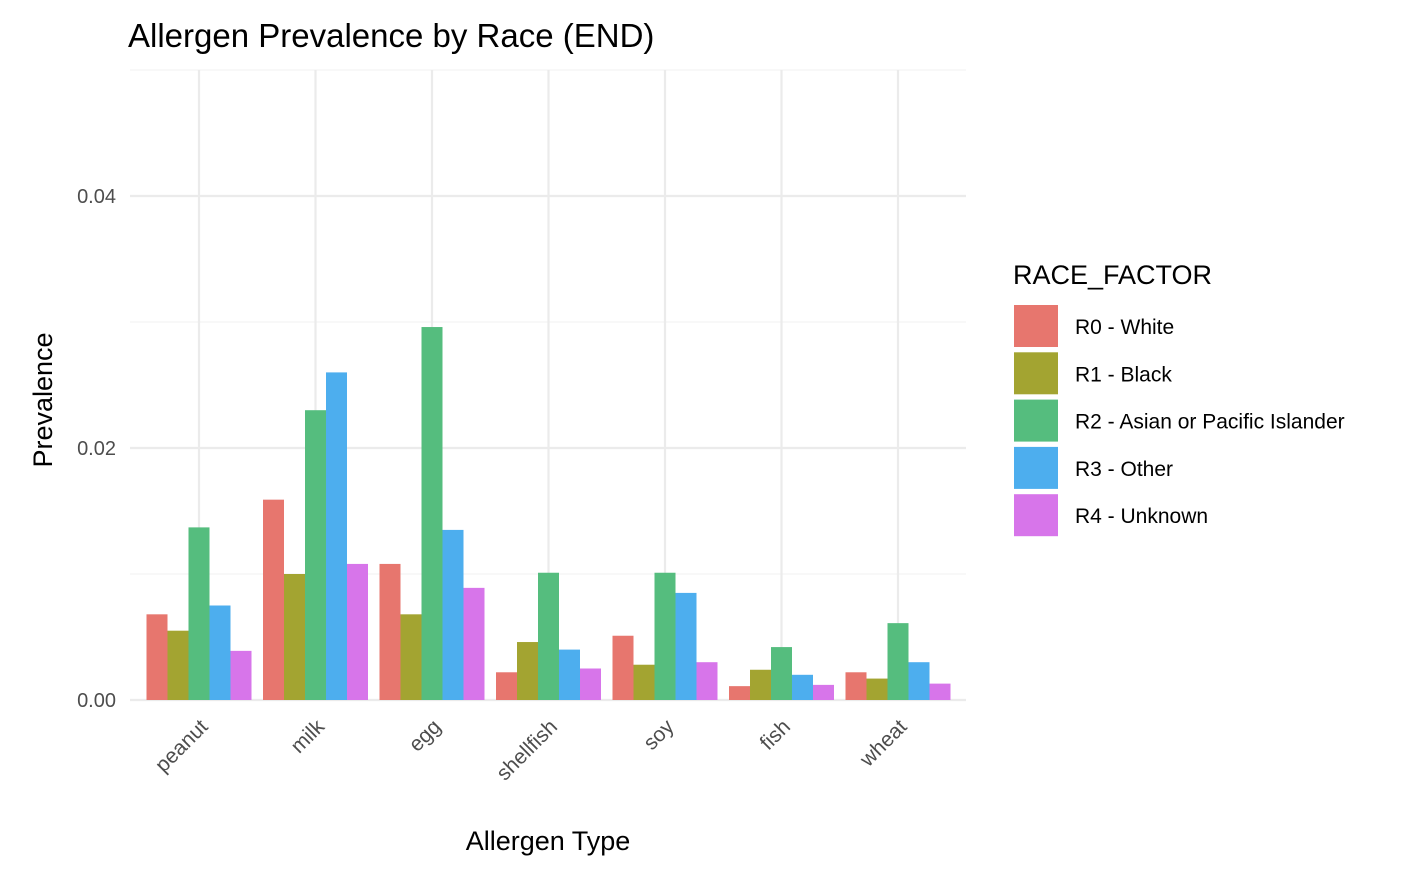 The image size is (1408, 880). What do you see at coordinates (1210, 422) in the screenshot?
I see `legend-label: R2 - Asian or Pacific Islander` at bounding box center [1210, 422].